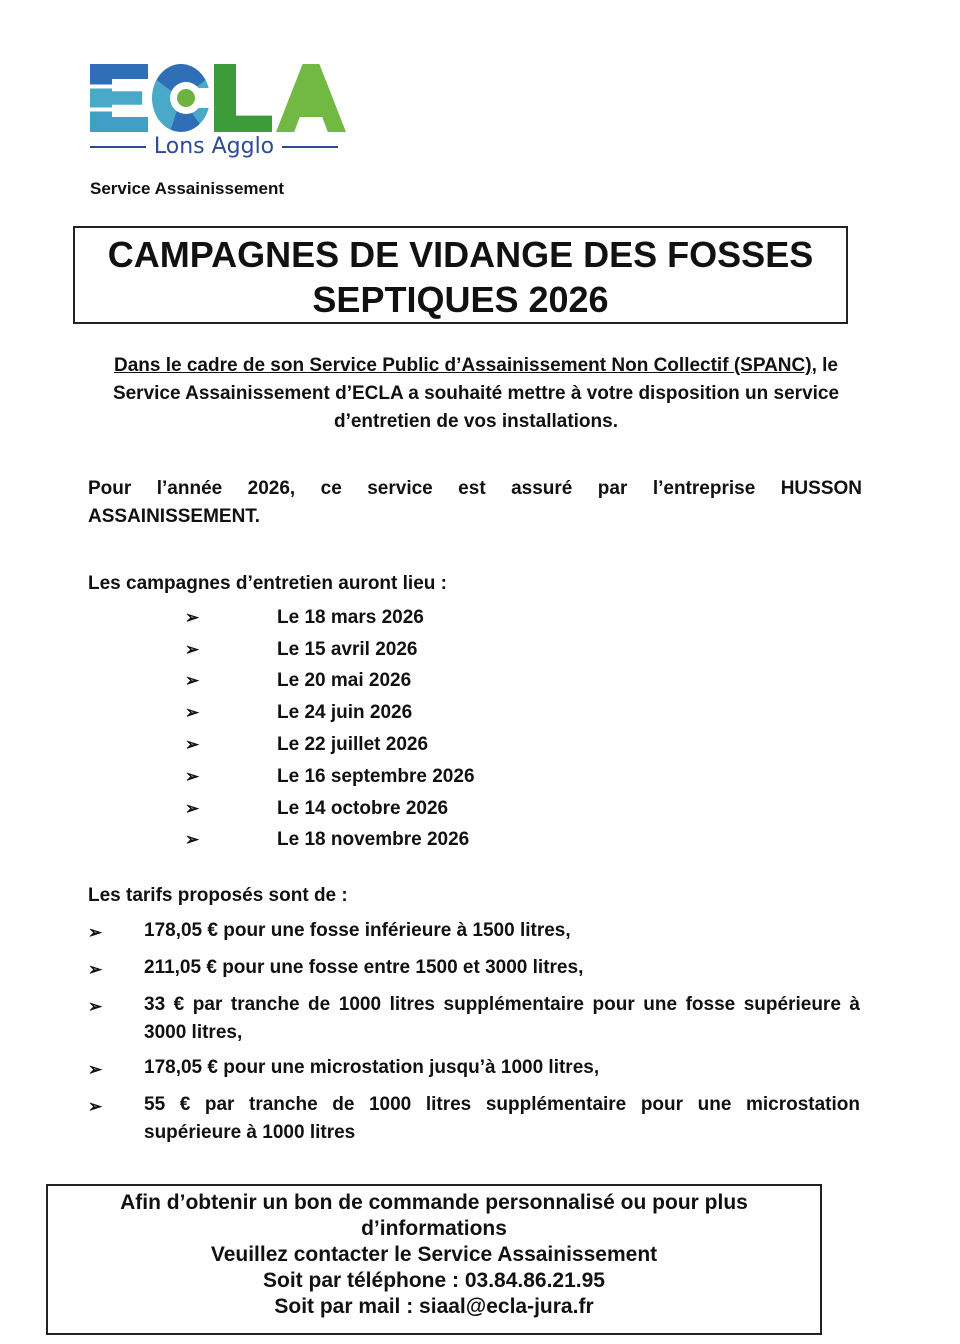  Describe the element at coordinates (347, 649) in the screenshot. I see `list-item-text: Le 15 avril 2026` at that location.